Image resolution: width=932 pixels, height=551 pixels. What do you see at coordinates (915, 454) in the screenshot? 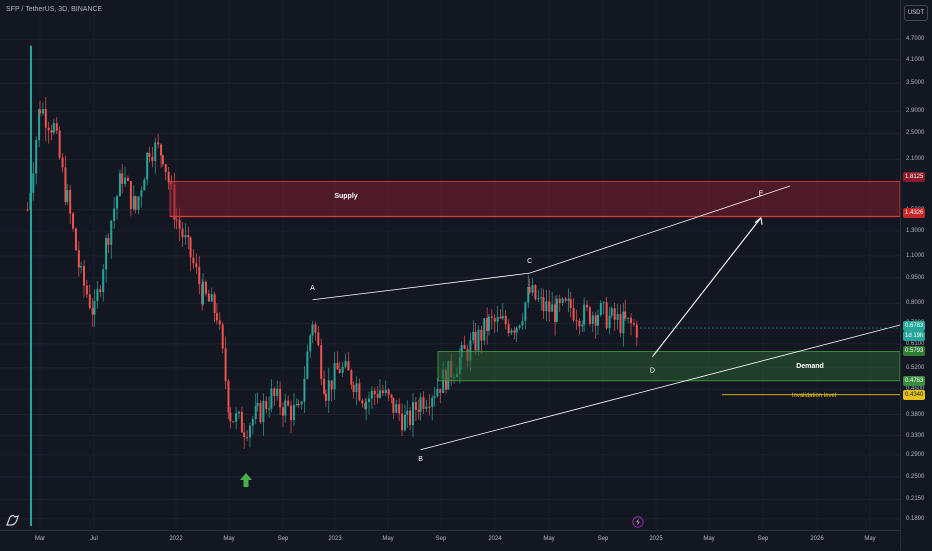
I see `price-tick-label: 0.2900` at bounding box center [915, 454].